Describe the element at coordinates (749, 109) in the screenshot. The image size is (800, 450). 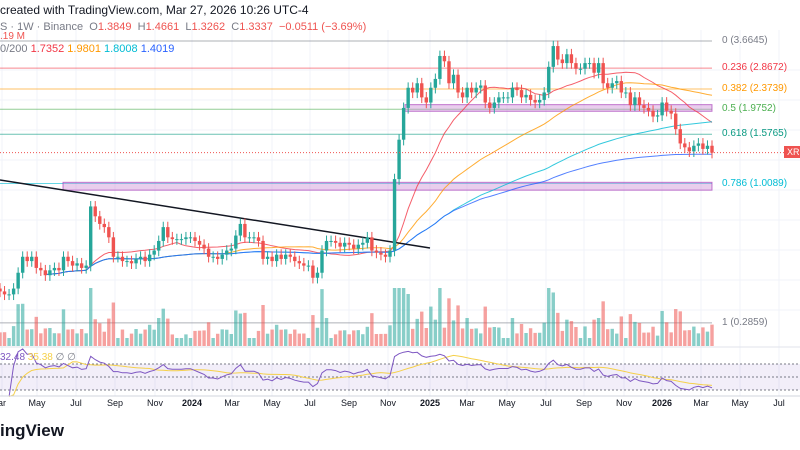
I see `fib-level-label: 0.5 (1.9752)` at that location.